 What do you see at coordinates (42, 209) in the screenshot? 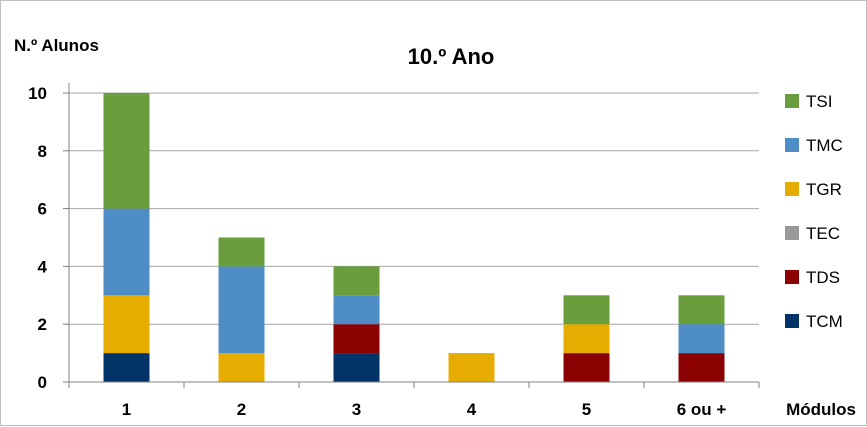
I see `y-tick-label: 6` at bounding box center [42, 209].